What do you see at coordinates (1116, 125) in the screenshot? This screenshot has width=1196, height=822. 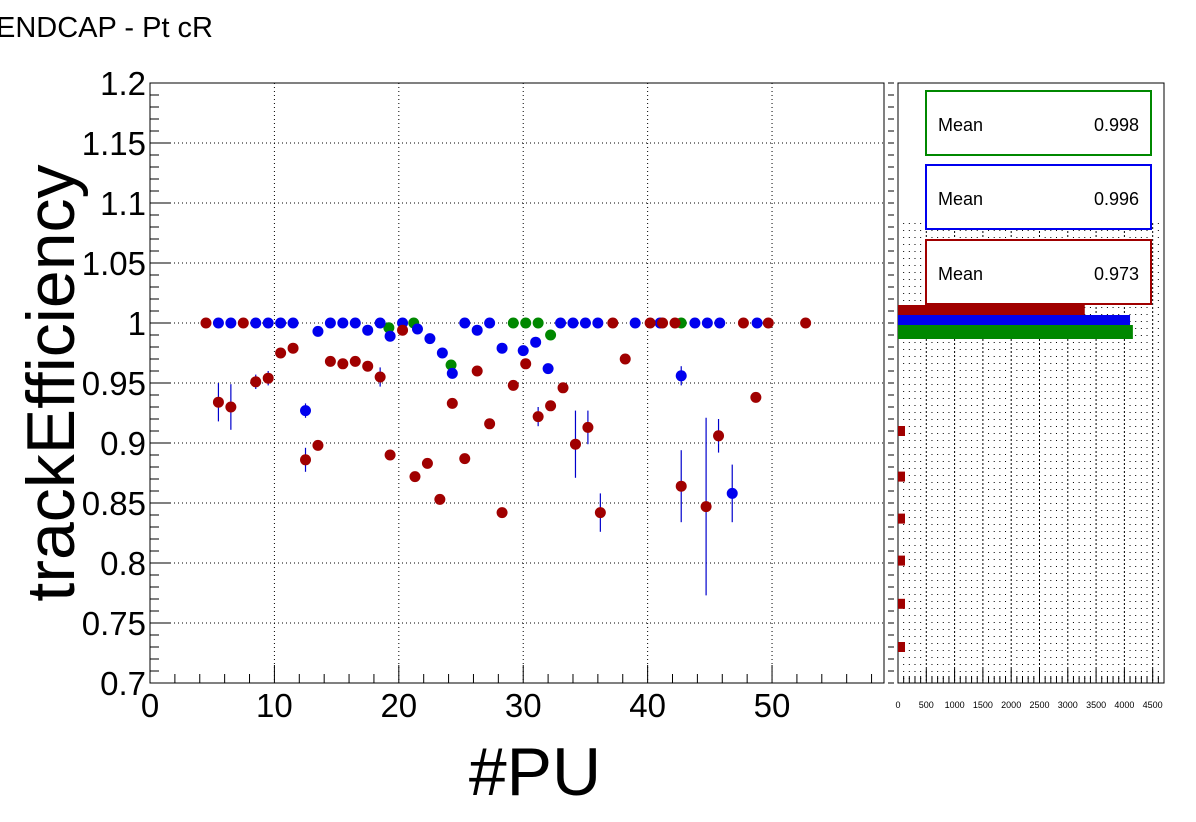 I see `stats-value: 0.998` at bounding box center [1116, 125].